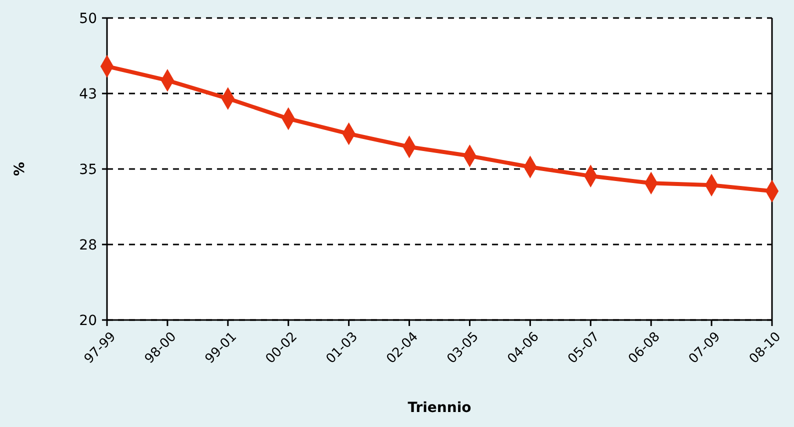  Describe the element at coordinates (88, 245) in the screenshot. I see `y-tick-label: 28` at that location.